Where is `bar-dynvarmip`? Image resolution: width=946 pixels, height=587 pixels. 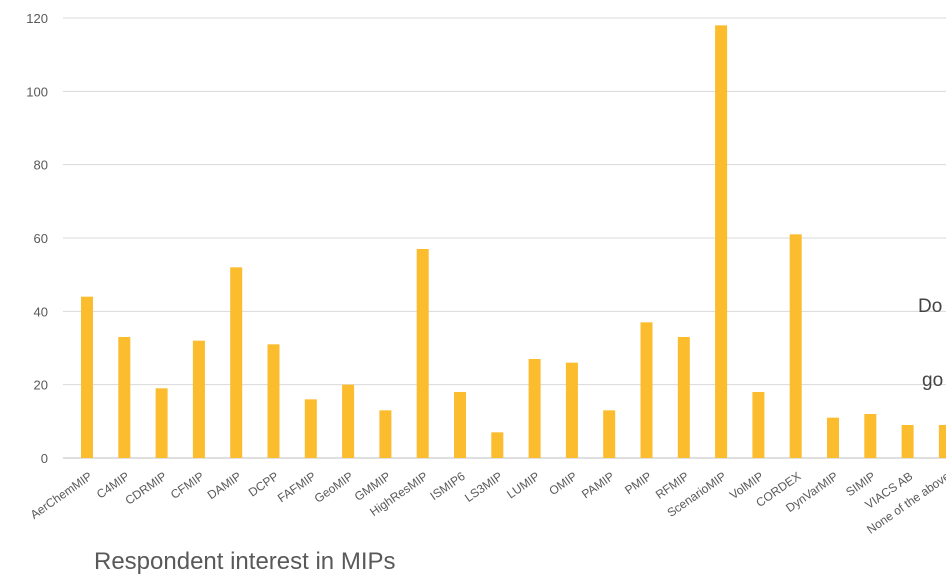 bar-dynvarmip is located at coordinates (833, 437).